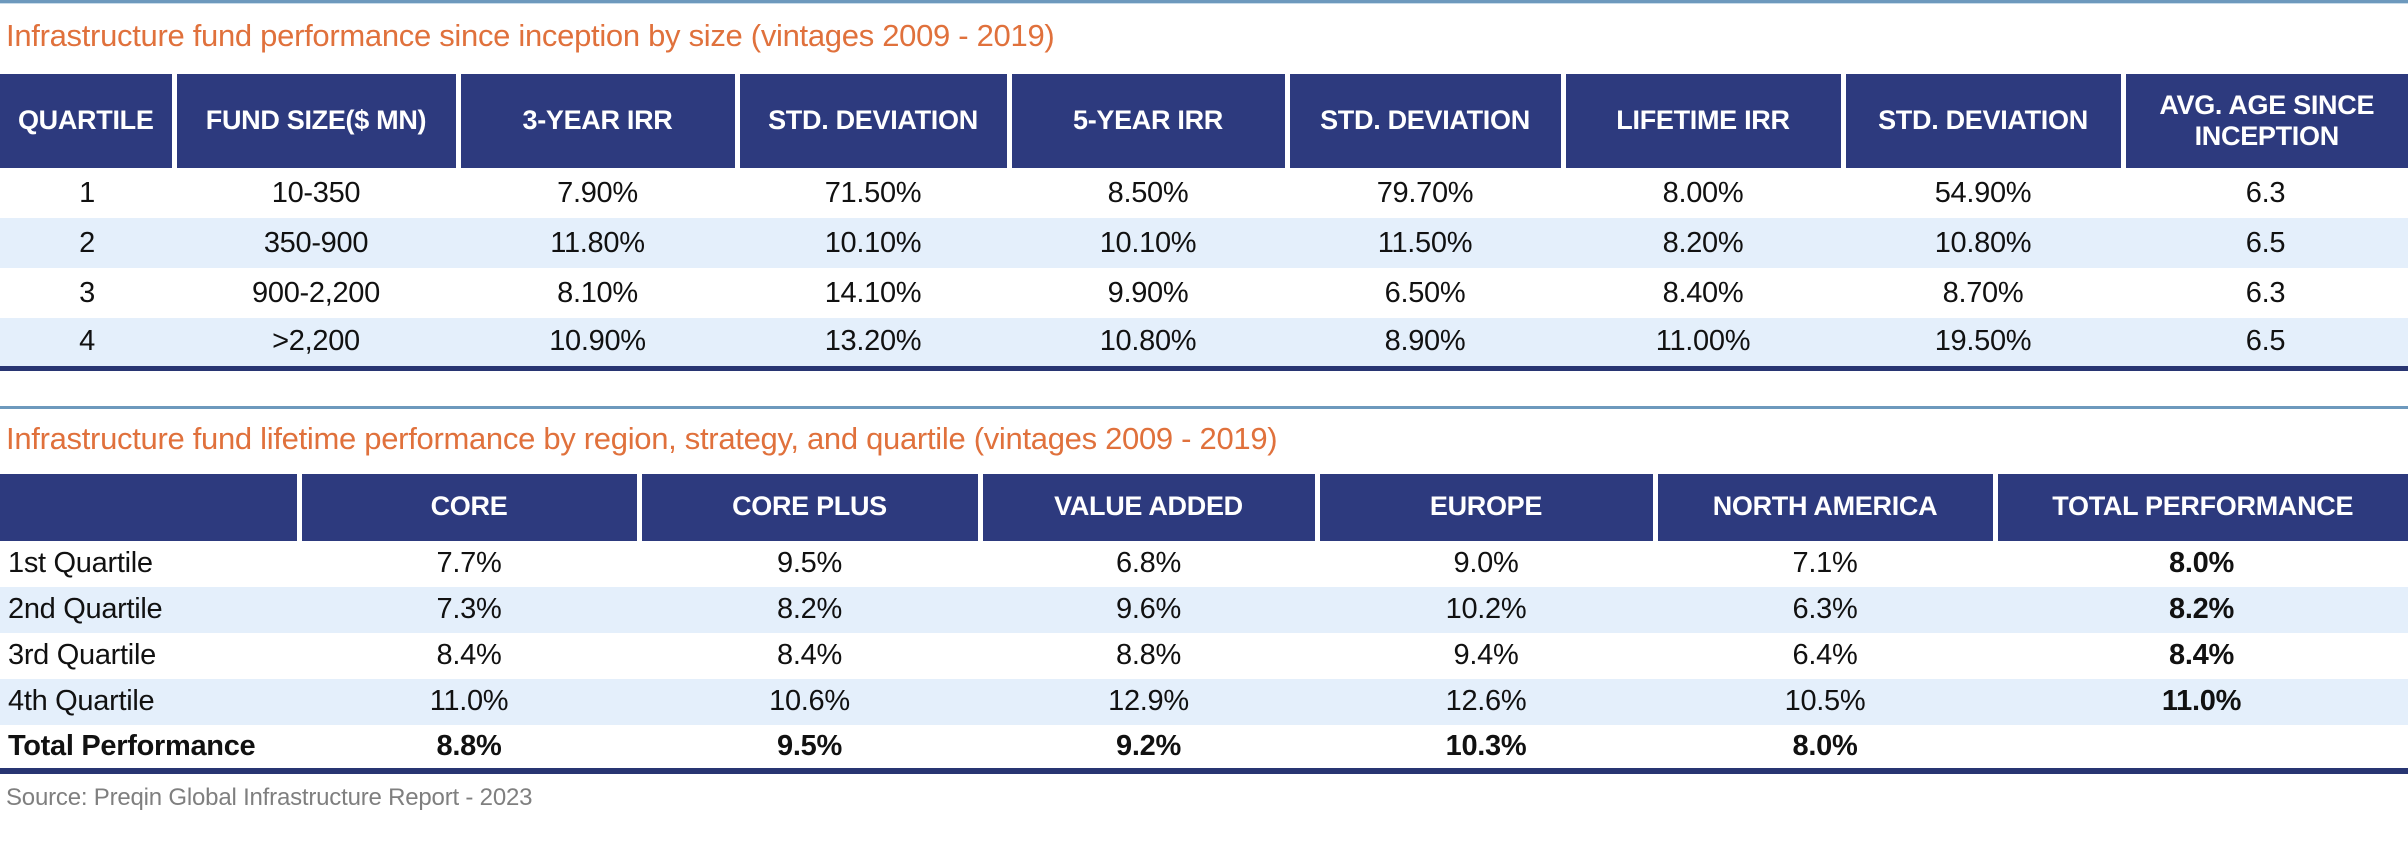 This screenshot has height=844, width=2408. Describe the element at coordinates (1484, 507) in the screenshot. I see `column-header: EUROPE` at that location.